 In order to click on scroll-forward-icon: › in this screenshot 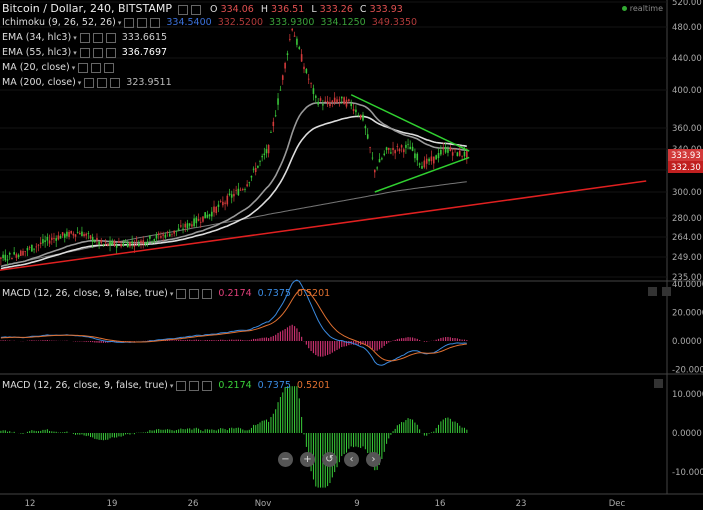, I will do `click(373, 459)`.